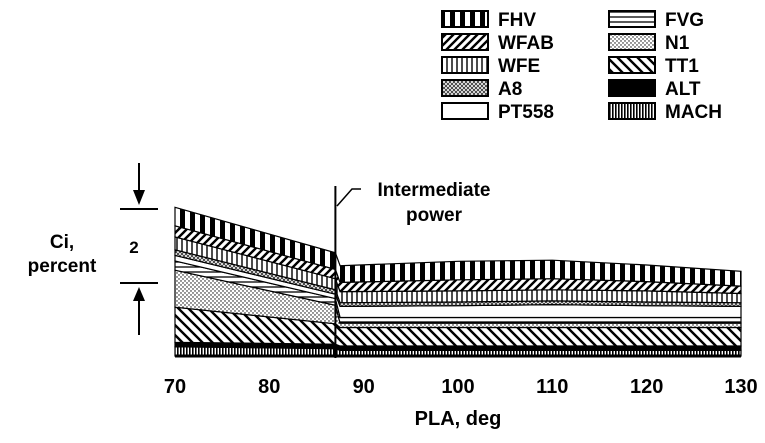 The image size is (765, 443). I want to click on legend-swatch-fhv, so click(465, 19).